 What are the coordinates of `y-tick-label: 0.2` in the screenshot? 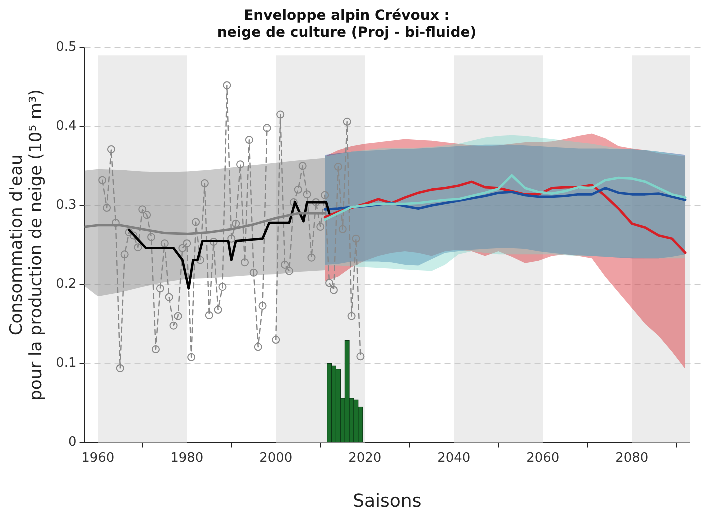 It's located at (66, 284).